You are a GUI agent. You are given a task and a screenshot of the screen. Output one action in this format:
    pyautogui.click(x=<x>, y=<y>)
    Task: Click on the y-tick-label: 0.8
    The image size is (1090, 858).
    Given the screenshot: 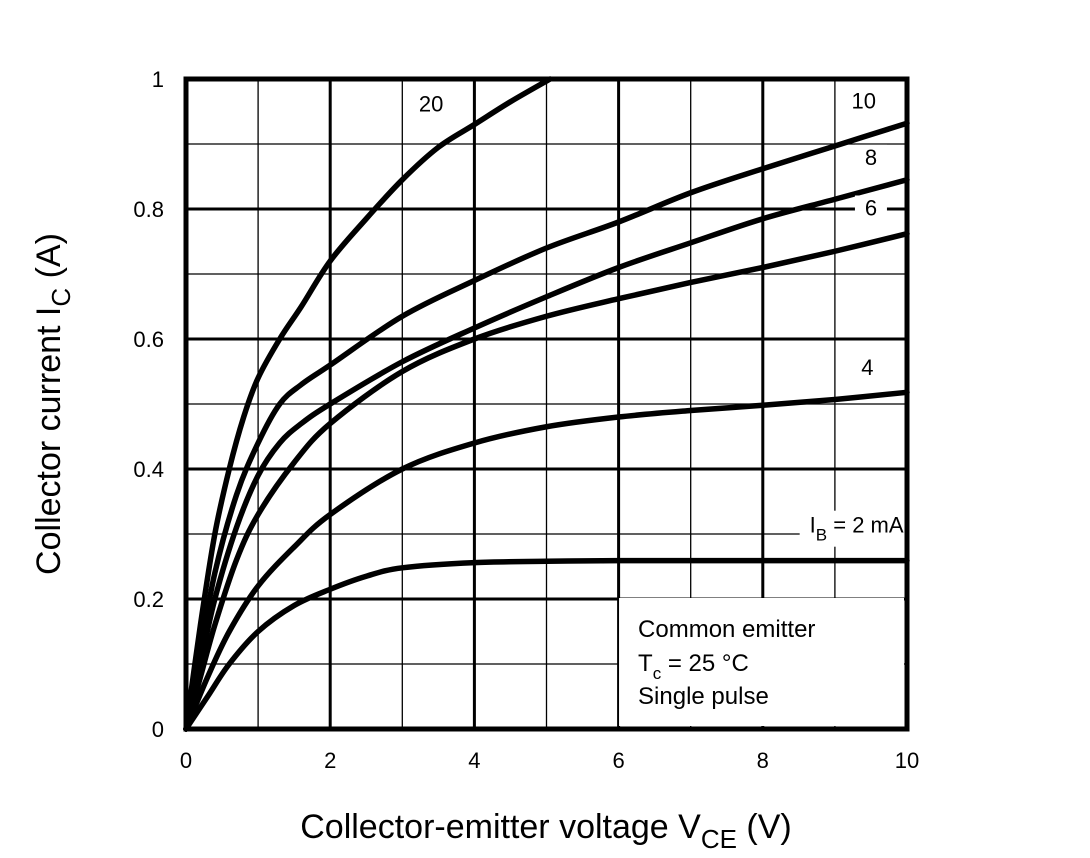 What is the action you would take?
    pyautogui.click(x=148, y=209)
    